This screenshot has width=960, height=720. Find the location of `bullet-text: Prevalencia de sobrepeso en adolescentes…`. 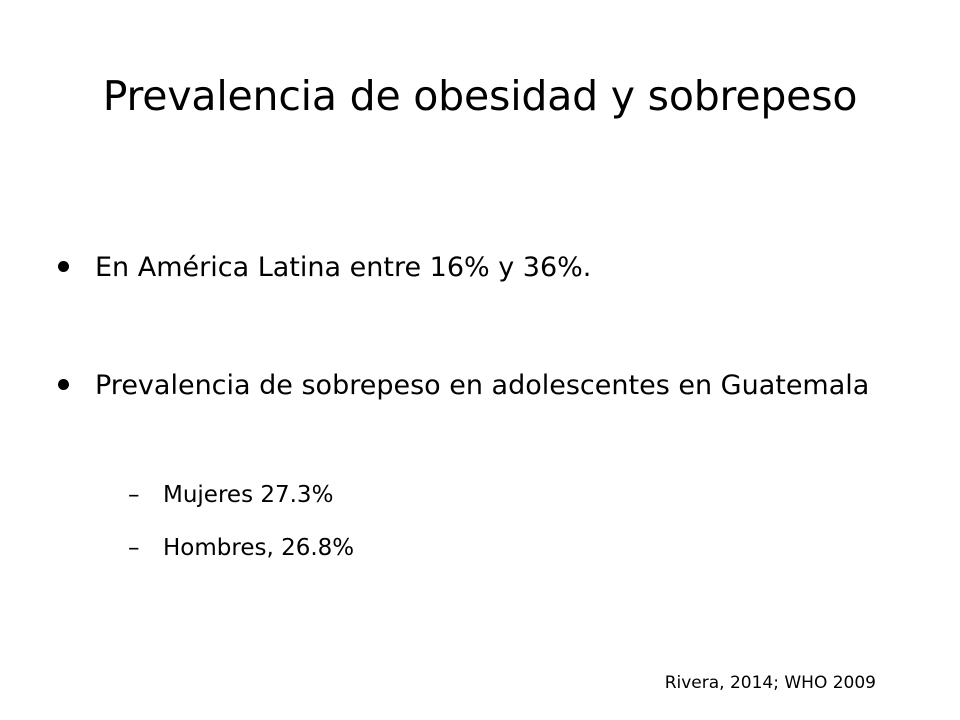

bullet-text: Prevalencia de sobrepeso en adolescentes… is located at coordinates (482, 385).